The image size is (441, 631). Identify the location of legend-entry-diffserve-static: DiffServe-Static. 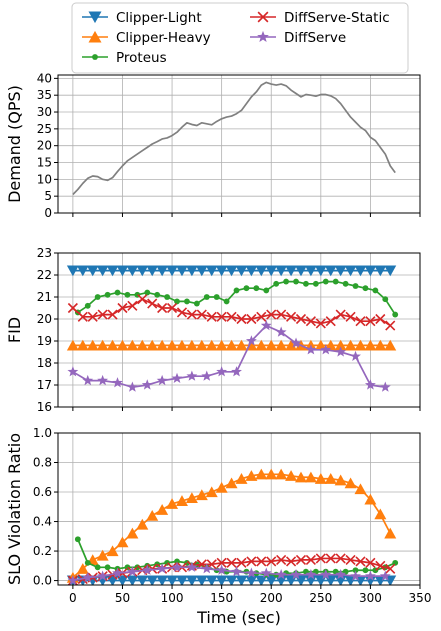
(320, 18).